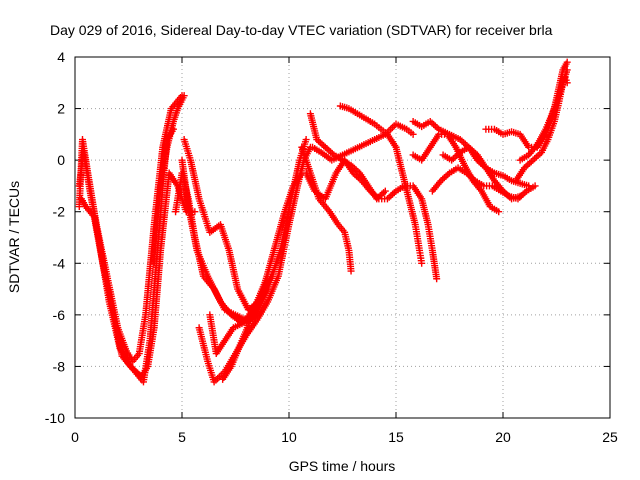  Describe the element at coordinates (61, 57) in the screenshot. I see `y-tick-label: 4` at that location.